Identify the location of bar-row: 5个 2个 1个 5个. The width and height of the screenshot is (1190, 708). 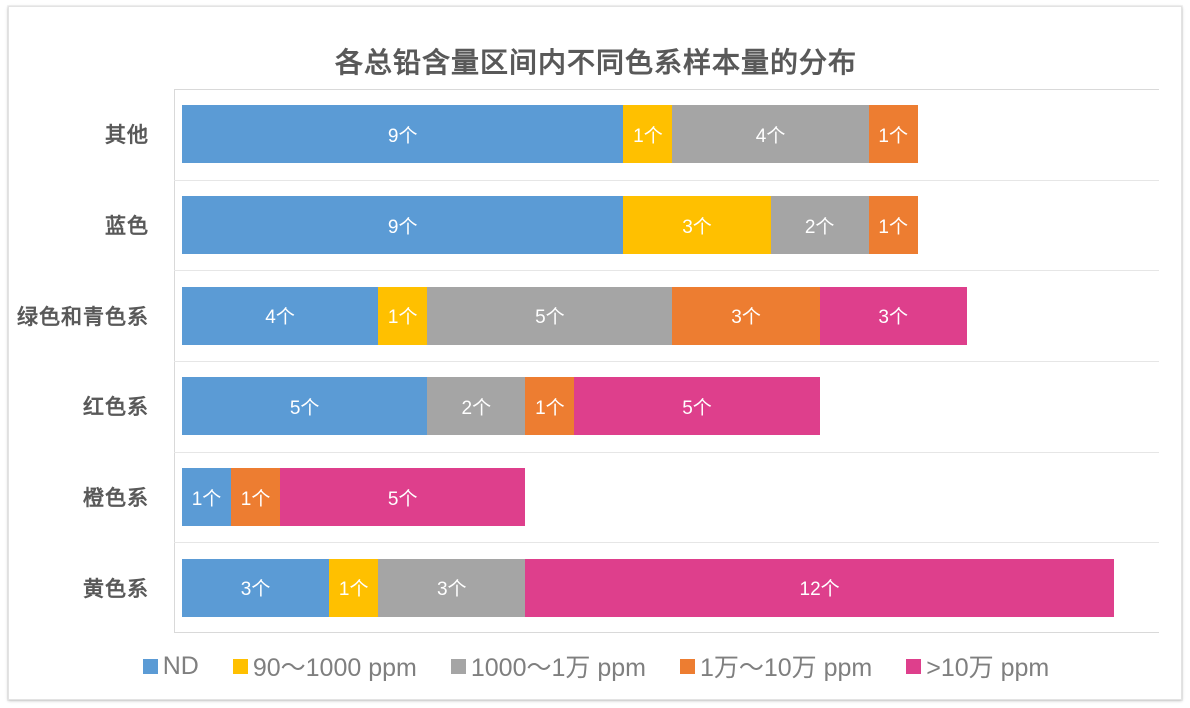
(501, 406).